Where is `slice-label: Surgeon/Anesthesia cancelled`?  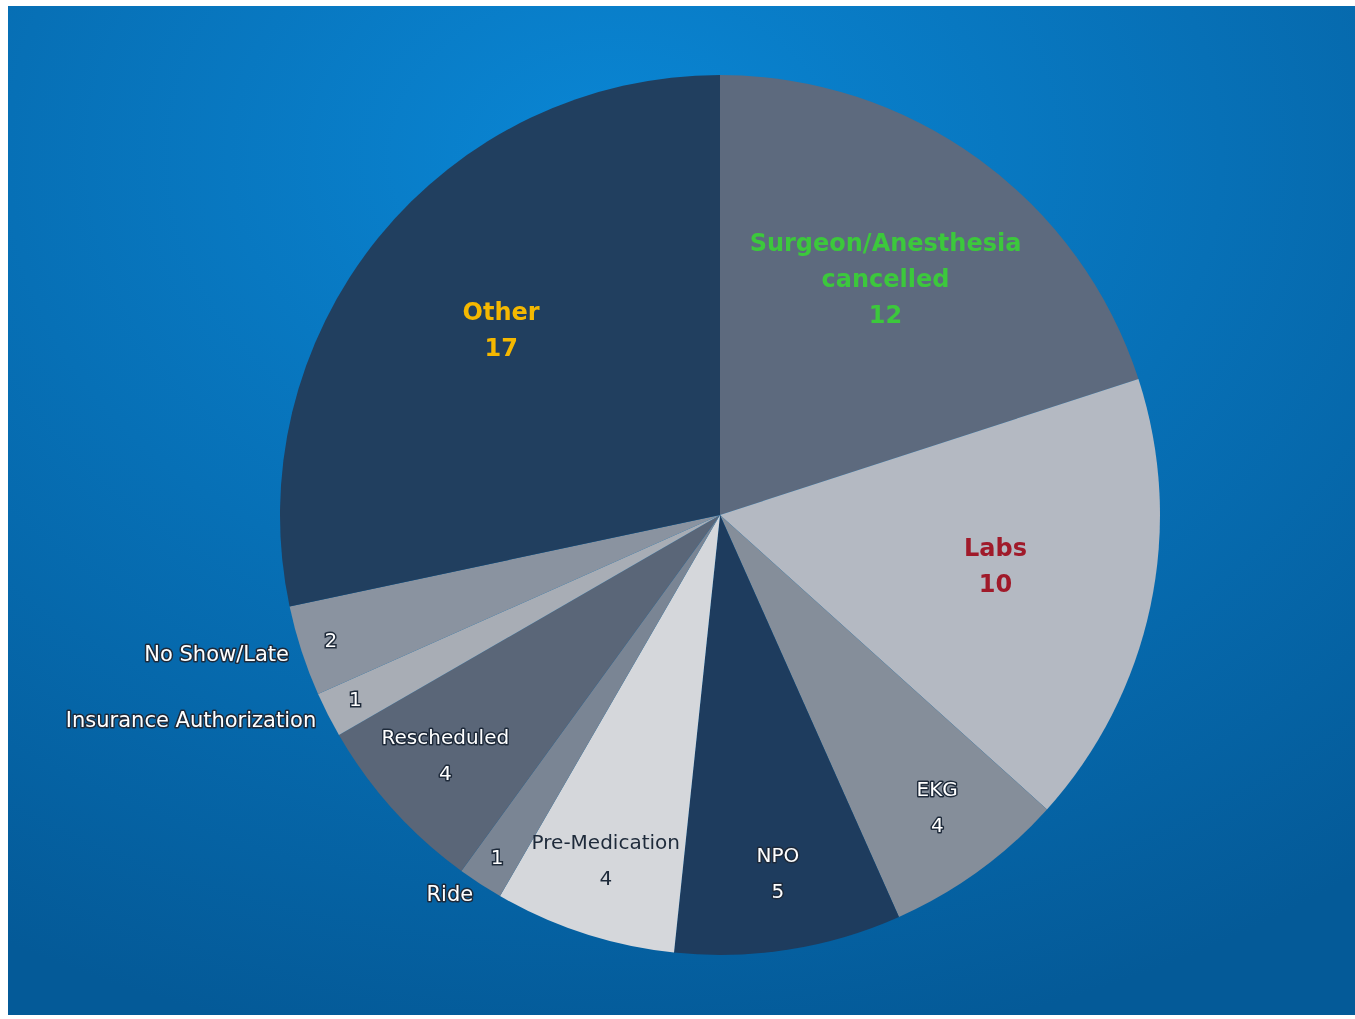 slice-label: Surgeon/Anesthesia cancelled is located at coordinates (885, 261).